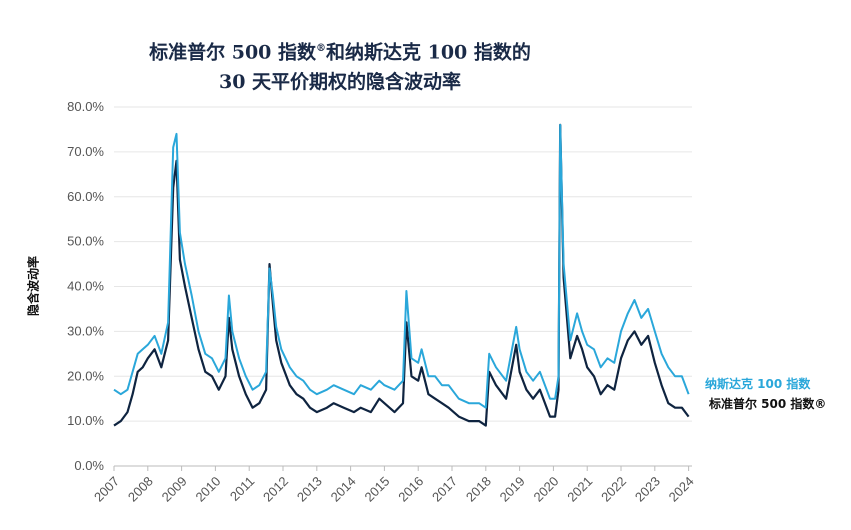  Describe the element at coordinates (85, 375) in the screenshot. I see `y-tick-label: 20.0%` at that location.